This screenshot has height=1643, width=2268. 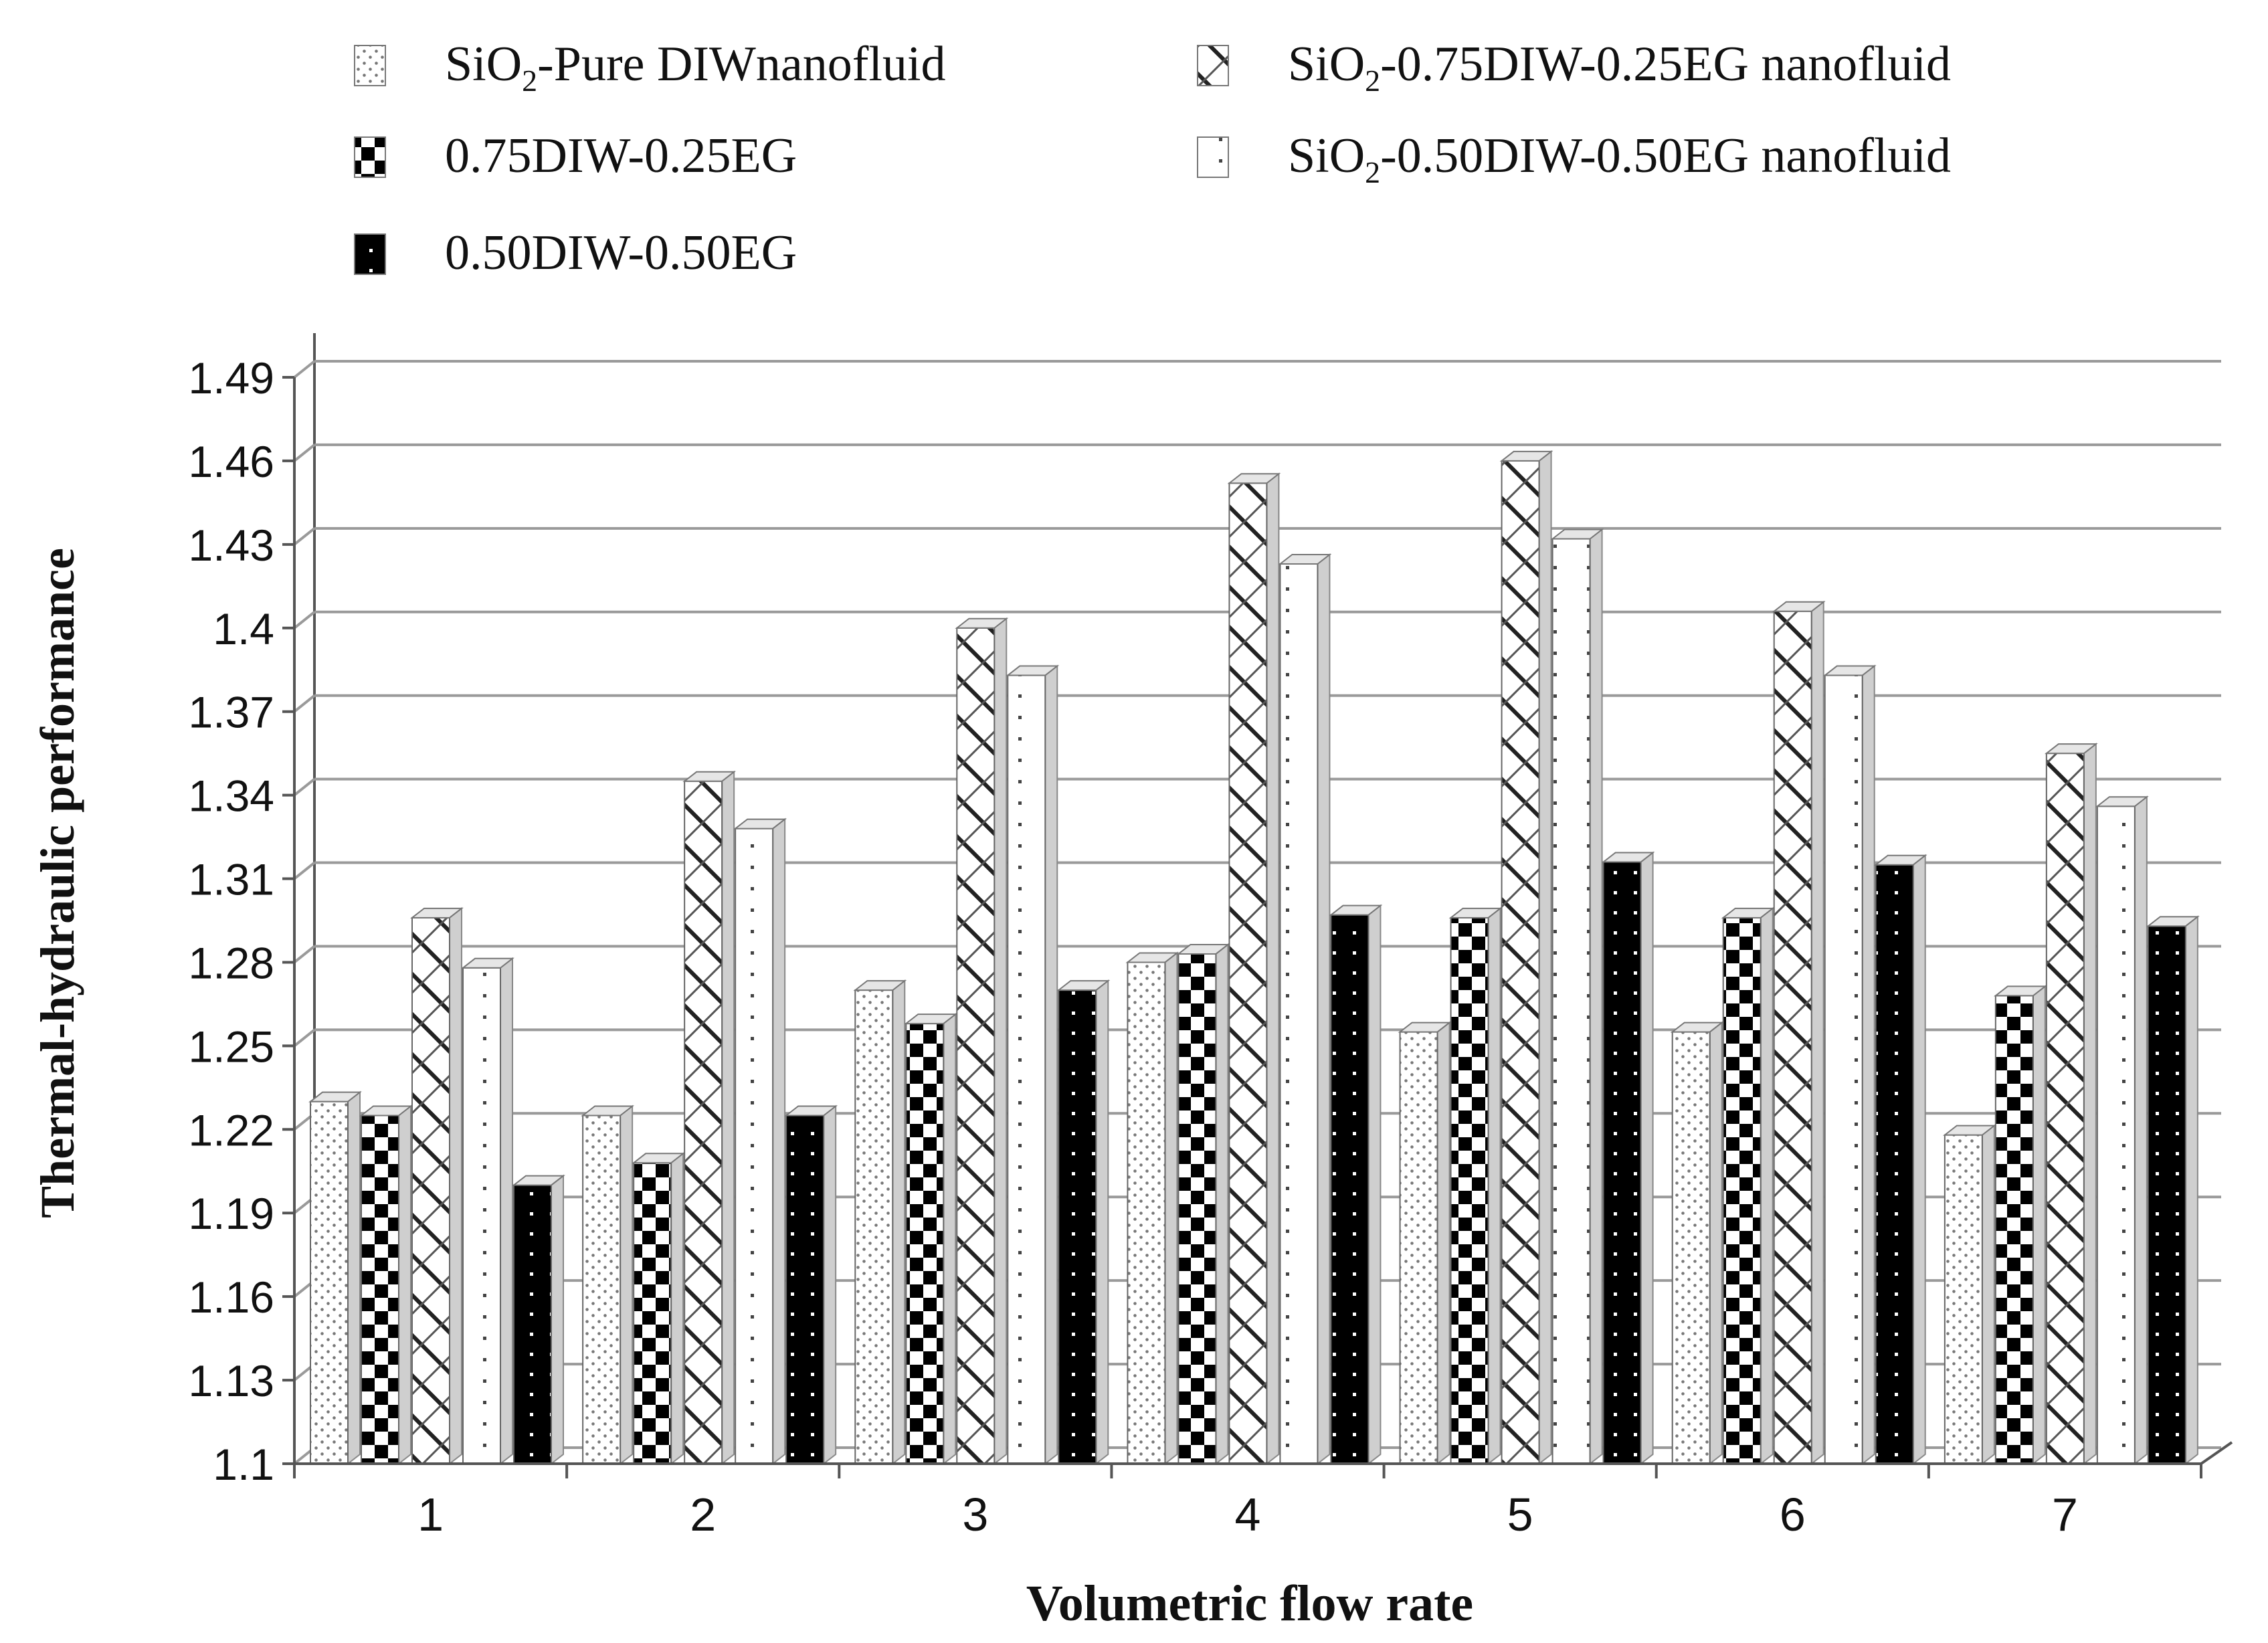 I want to click on x-tick-label: 5, so click(x=1520, y=1514).